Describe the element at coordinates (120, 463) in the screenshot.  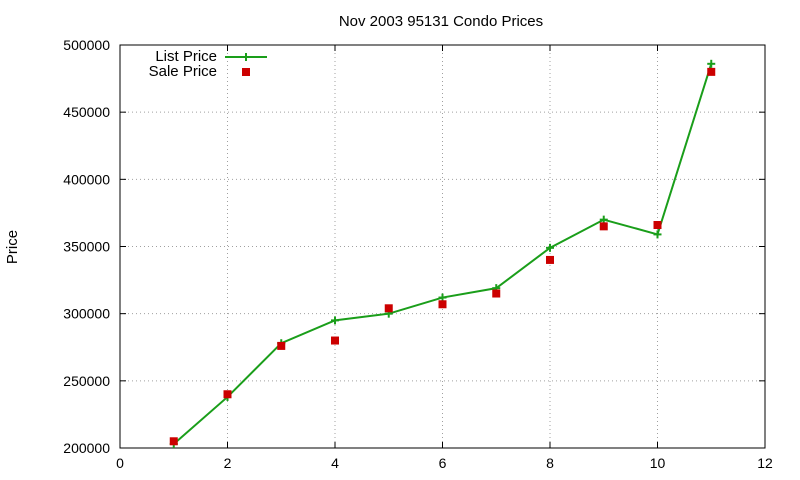
I see `x-tick-label: 0` at that location.